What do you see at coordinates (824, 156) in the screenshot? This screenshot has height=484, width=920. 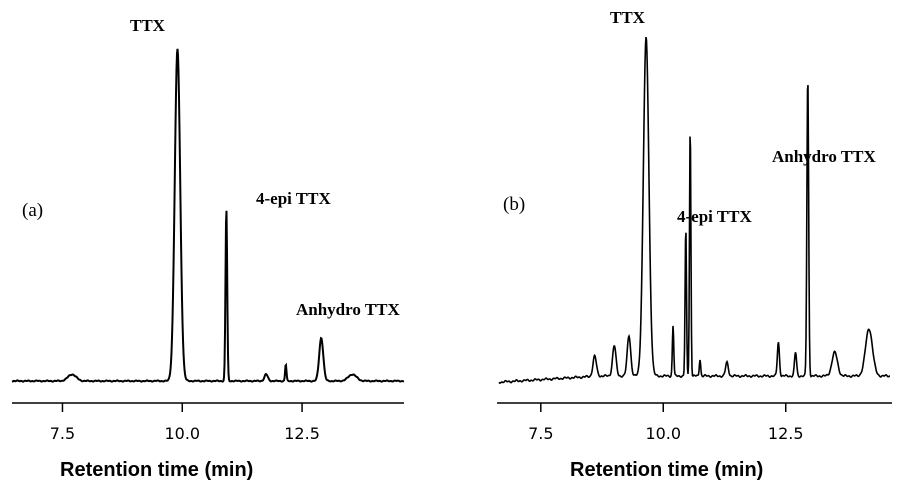 I see `peak-label-anhydro-ttx-b: Anhydro TTX` at bounding box center [824, 156].